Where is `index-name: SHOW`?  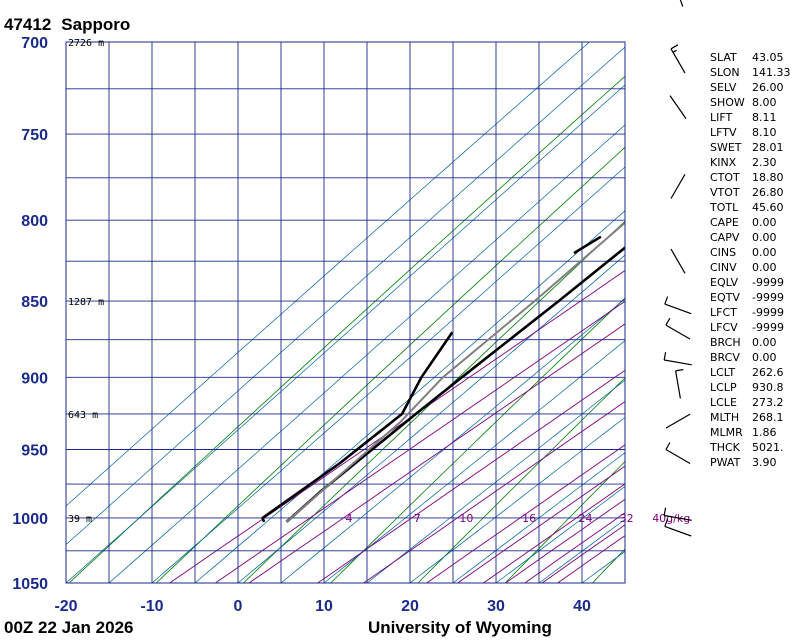 index-name: SHOW is located at coordinates (727, 102).